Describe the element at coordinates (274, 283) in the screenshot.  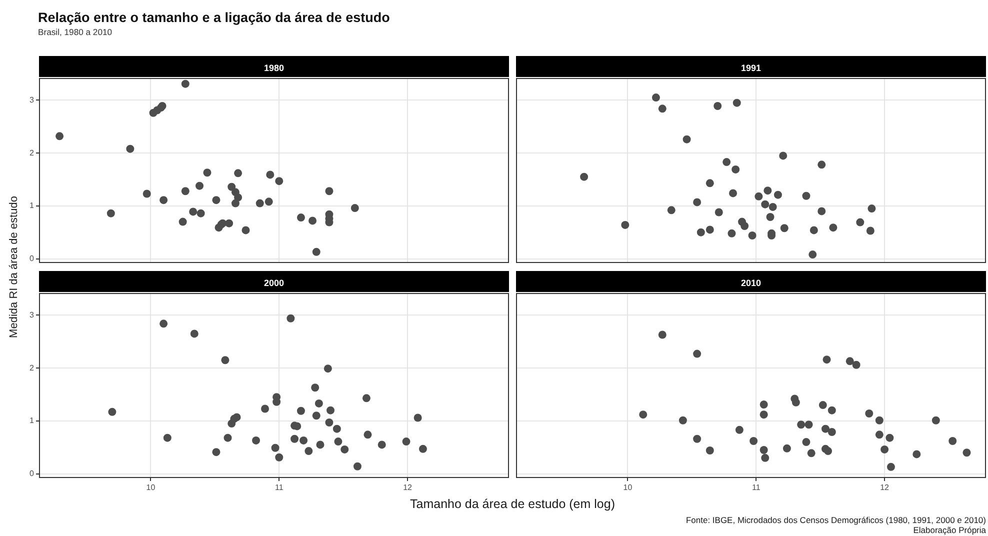
I see `chart-title: 2000` at that location.